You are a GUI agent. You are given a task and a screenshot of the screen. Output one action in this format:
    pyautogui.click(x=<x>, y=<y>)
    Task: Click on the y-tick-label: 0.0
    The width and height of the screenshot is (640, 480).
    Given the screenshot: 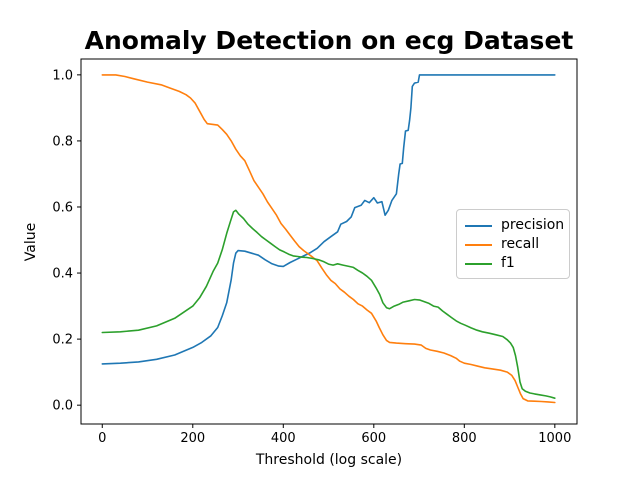 What is the action you would take?
    pyautogui.click(x=62, y=406)
    